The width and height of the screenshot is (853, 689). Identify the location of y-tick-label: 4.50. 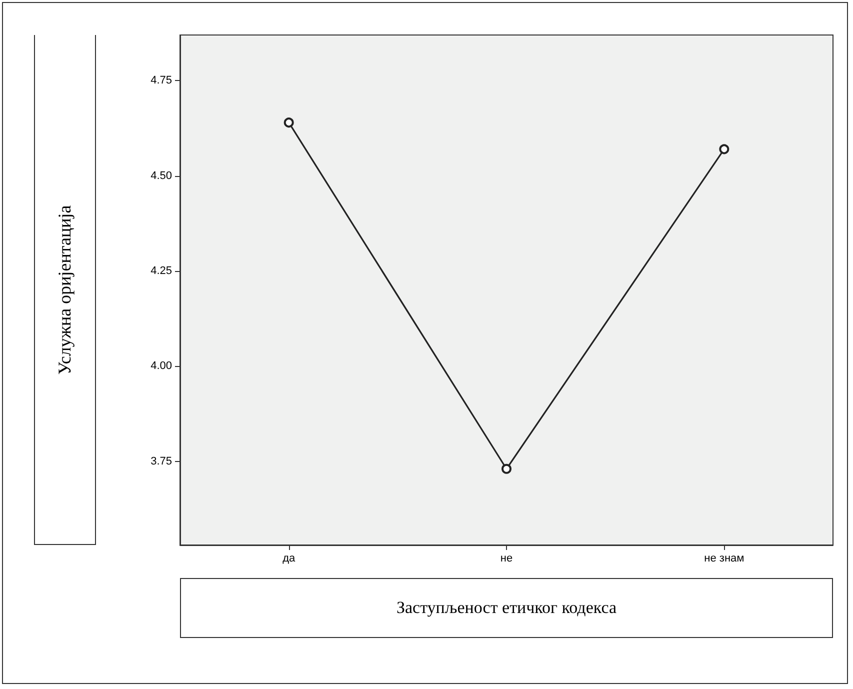
(161, 176).